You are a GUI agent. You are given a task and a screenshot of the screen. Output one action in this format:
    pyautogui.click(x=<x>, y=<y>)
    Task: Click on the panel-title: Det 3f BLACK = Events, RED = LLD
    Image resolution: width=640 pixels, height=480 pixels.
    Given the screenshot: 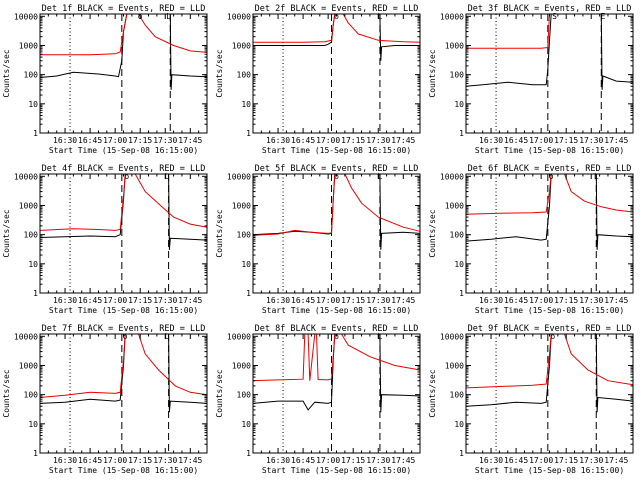 What is the action you would take?
    pyautogui.click(x=550, y=9)
    